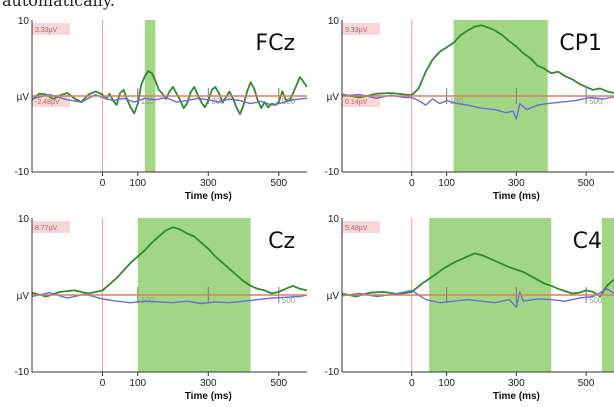  What do you see at coordinates (58, 5) in the screenshot?
I see `top-text: automatically.` at bounding box center [58, 5].